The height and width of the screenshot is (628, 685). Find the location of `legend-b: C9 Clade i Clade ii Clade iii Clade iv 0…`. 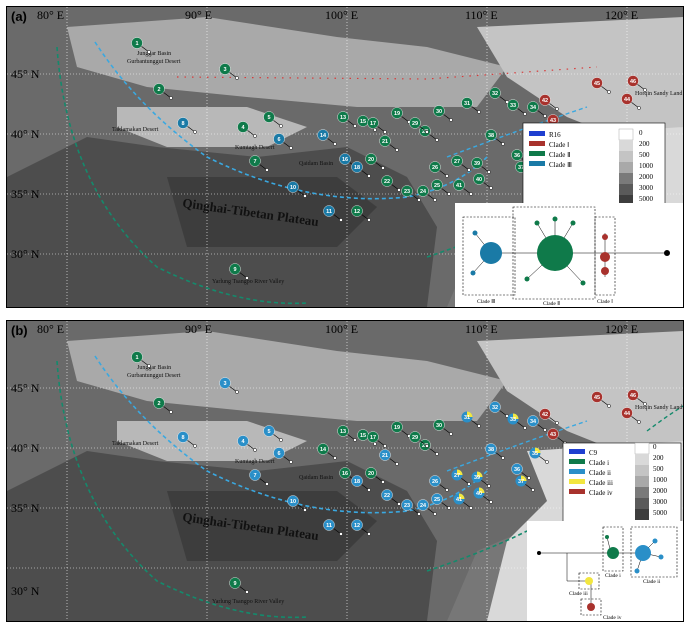

legend-b: C9 Clade i Clade ii Clade iii Clade iv 0… is located at coordinates (622, 485).